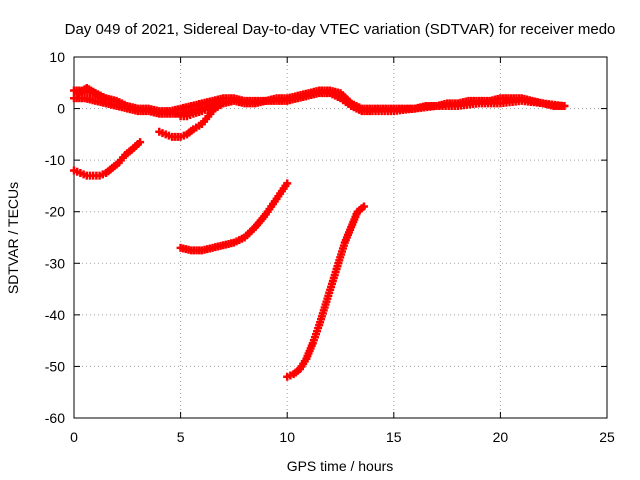 The width and height of the screenshot is (640, 480). I want to click on data-point-arc-deep, so click(363, 206).